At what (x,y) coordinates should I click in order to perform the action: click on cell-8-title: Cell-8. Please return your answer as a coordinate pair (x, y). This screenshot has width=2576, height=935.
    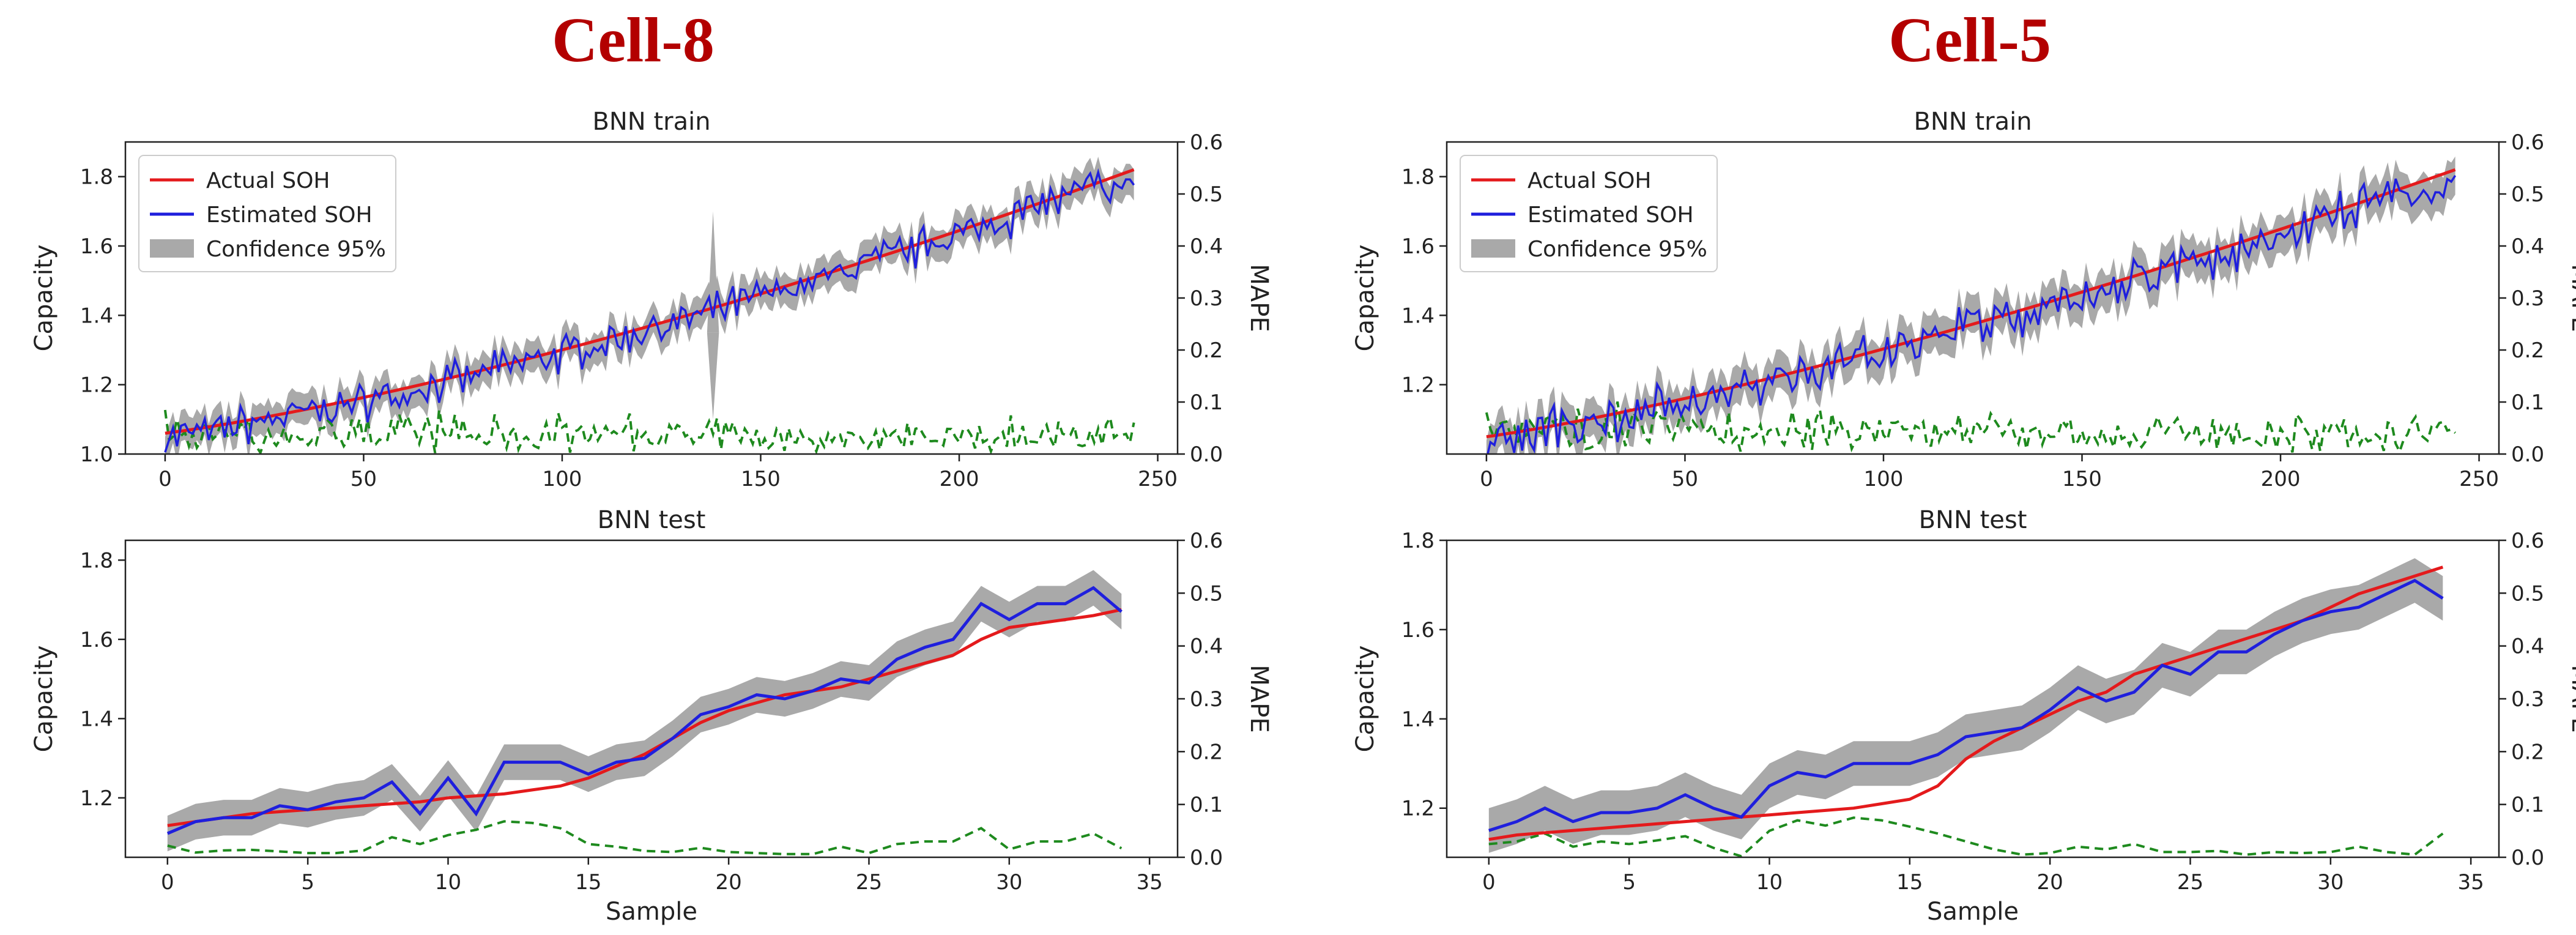
    Looking at the image, I should click on (633, 40).